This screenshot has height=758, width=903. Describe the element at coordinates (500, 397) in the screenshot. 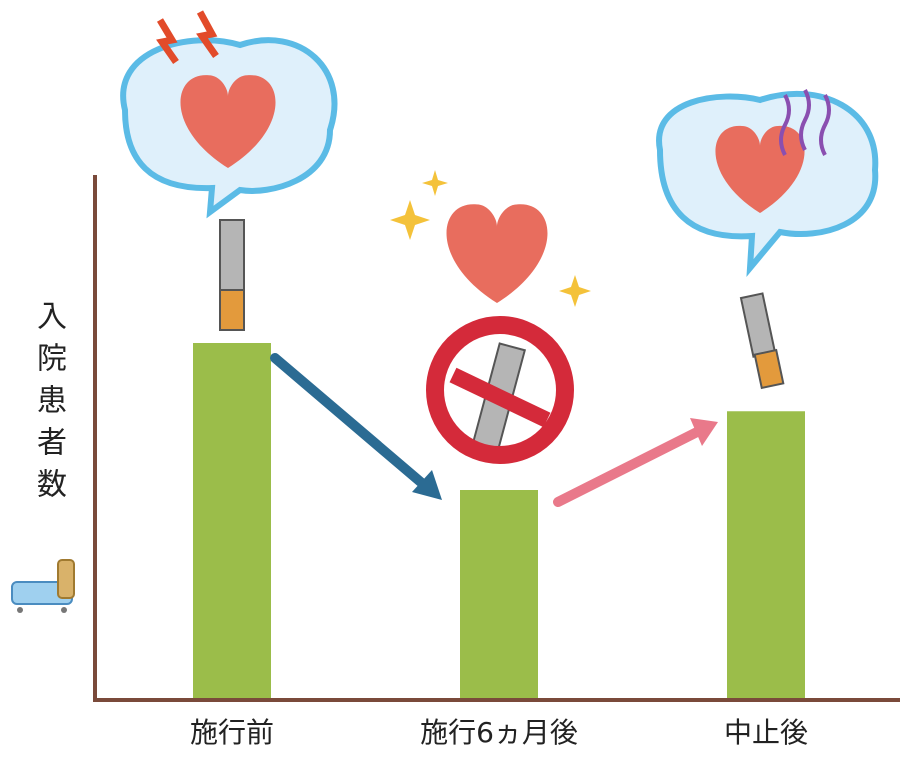

I see `sign-slash` at that location.